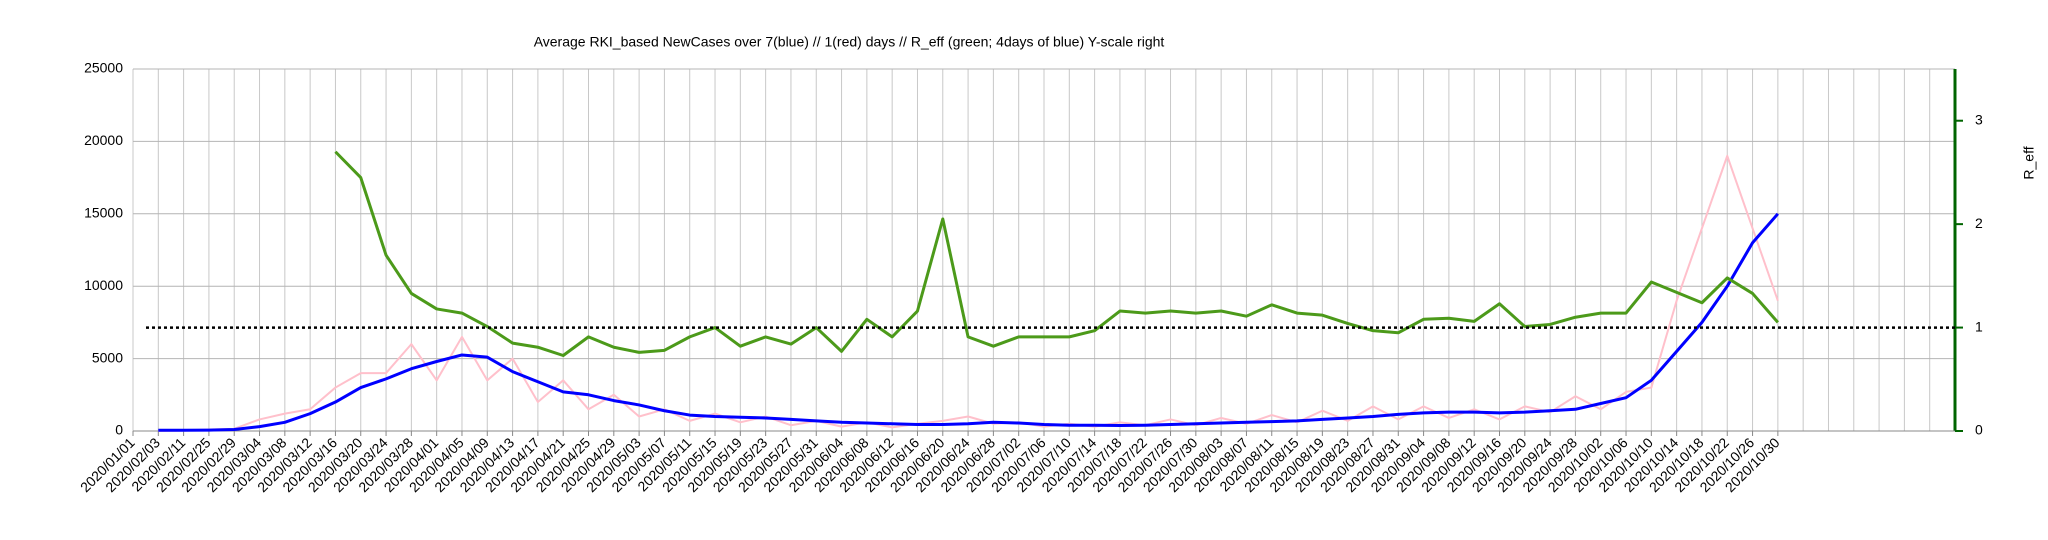  I want to click on y-tick-label: 0, so click(119, 430).